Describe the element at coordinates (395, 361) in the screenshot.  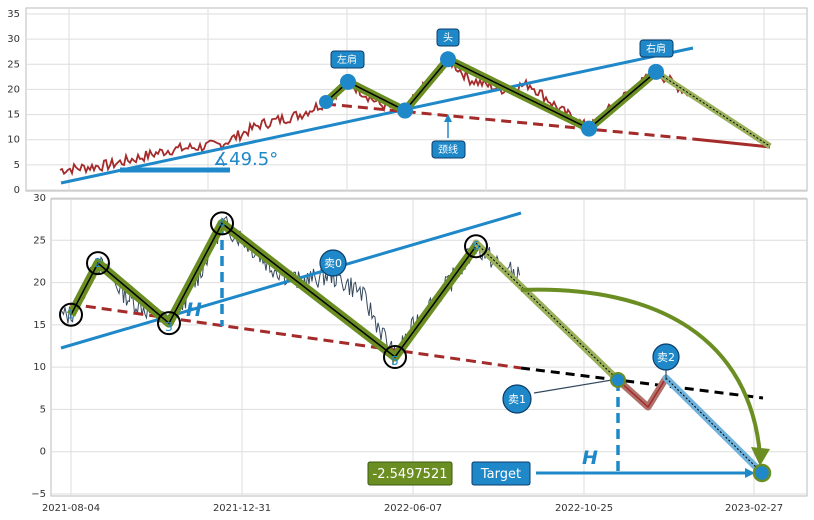
I see `detail-pattern-point-label: 5` at that location.